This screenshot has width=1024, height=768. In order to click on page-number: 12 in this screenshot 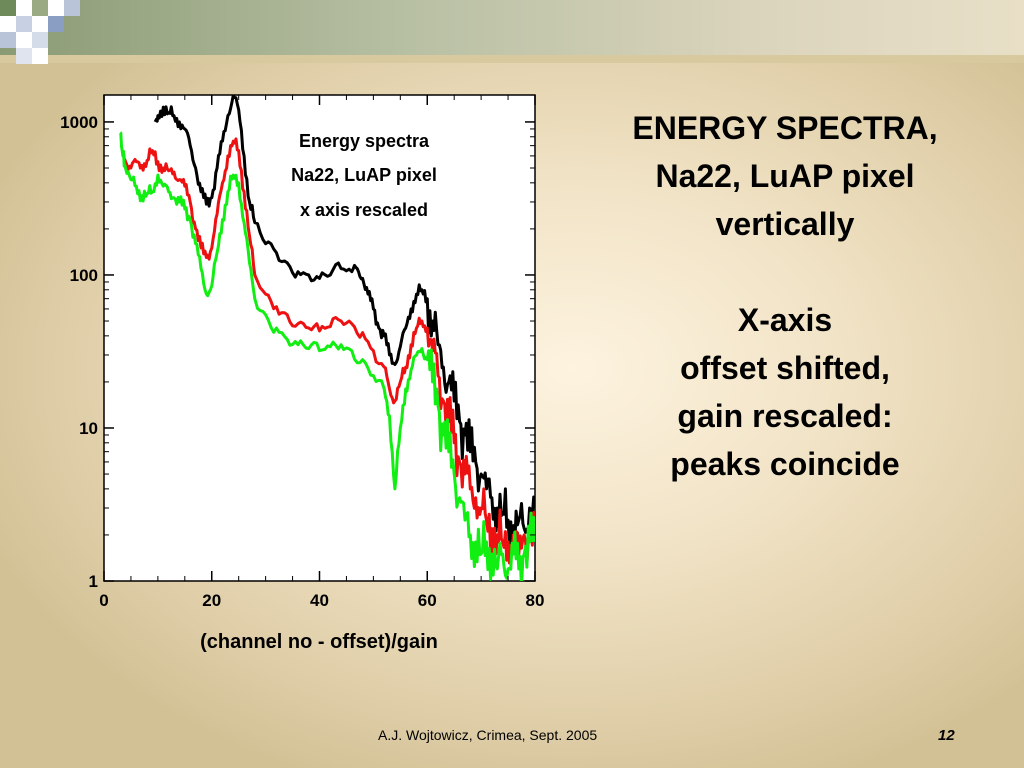, I will do `click(946, 735)`.